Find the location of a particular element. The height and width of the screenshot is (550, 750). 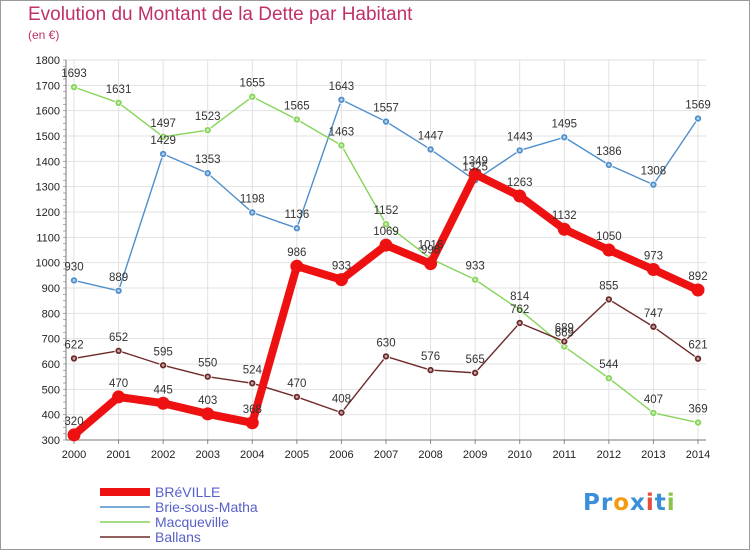

x-tick-label: 2006 is located at coordinates (341, 455).